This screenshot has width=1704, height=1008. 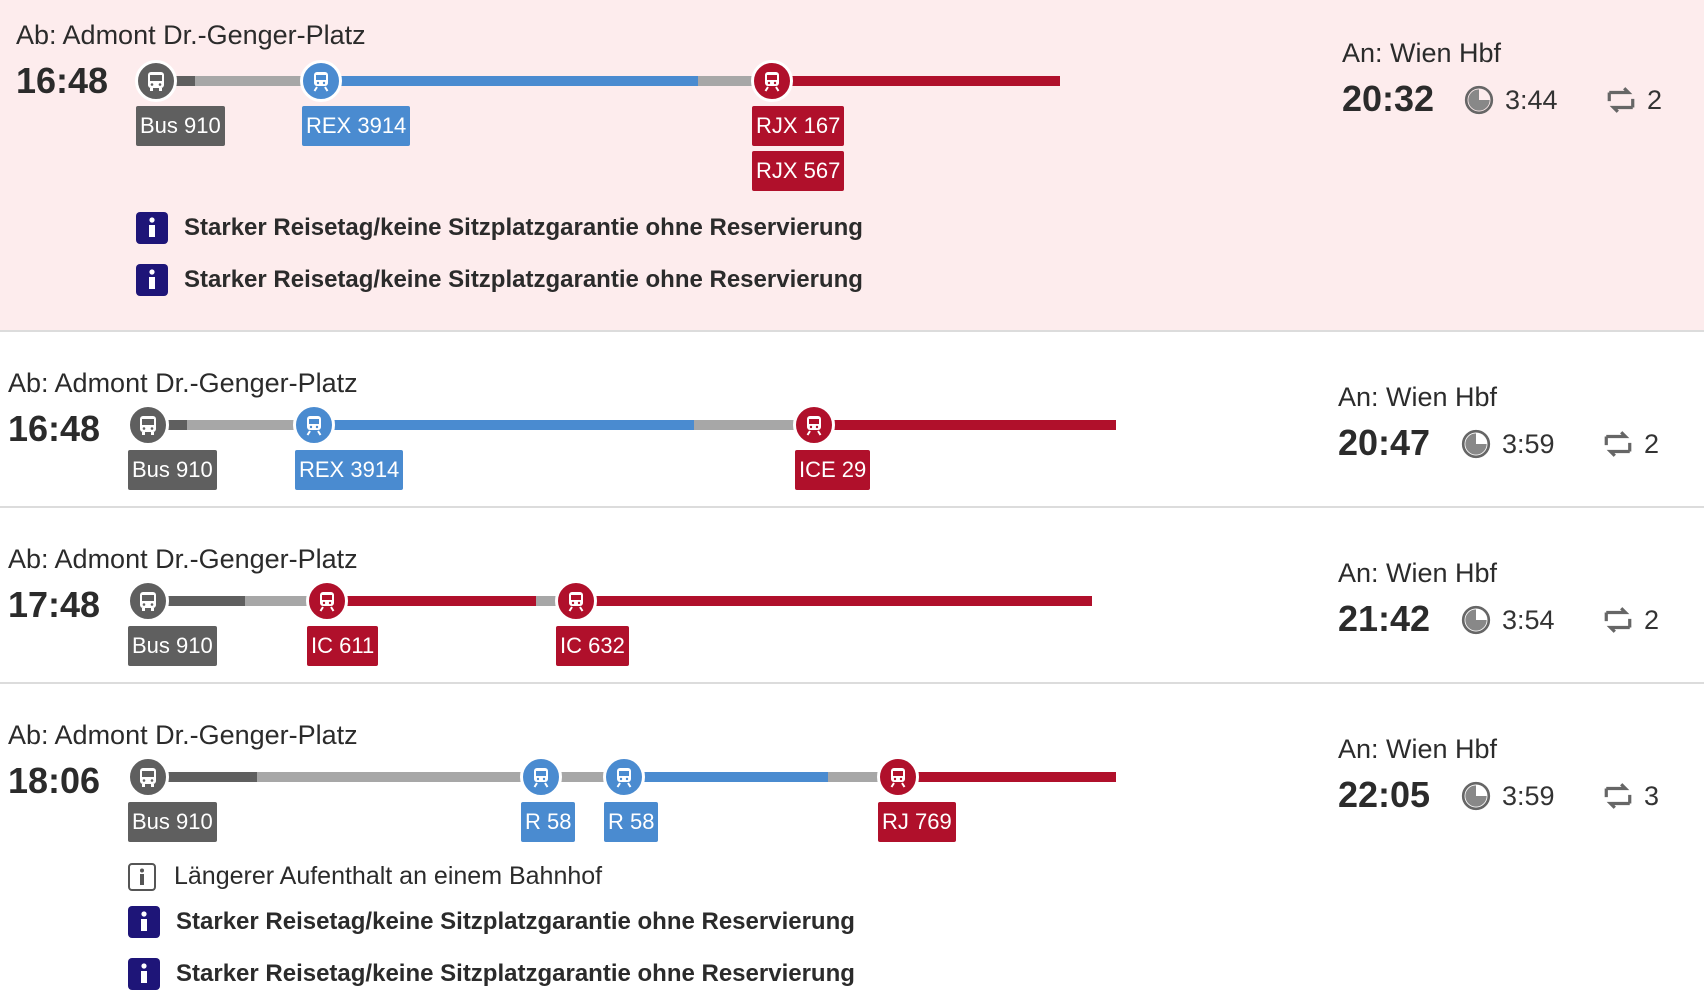 I want to click on departure-time: 17:48, so click(x=54, y=604).